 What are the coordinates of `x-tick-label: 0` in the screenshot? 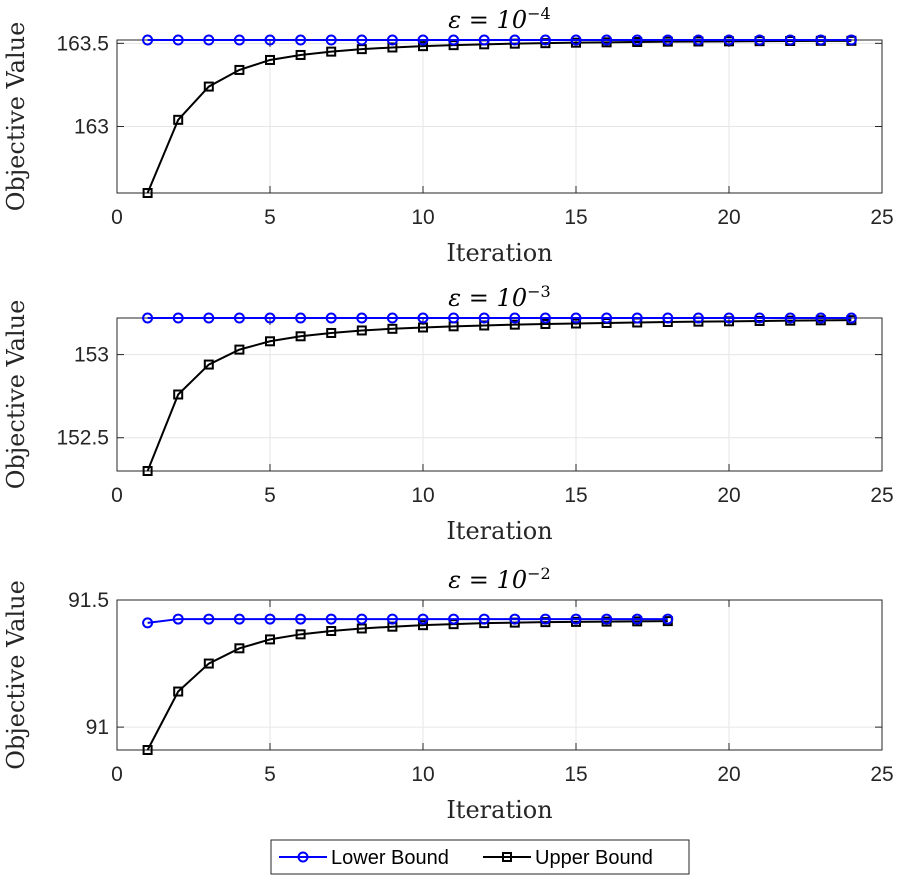 It's located at (117, 217).